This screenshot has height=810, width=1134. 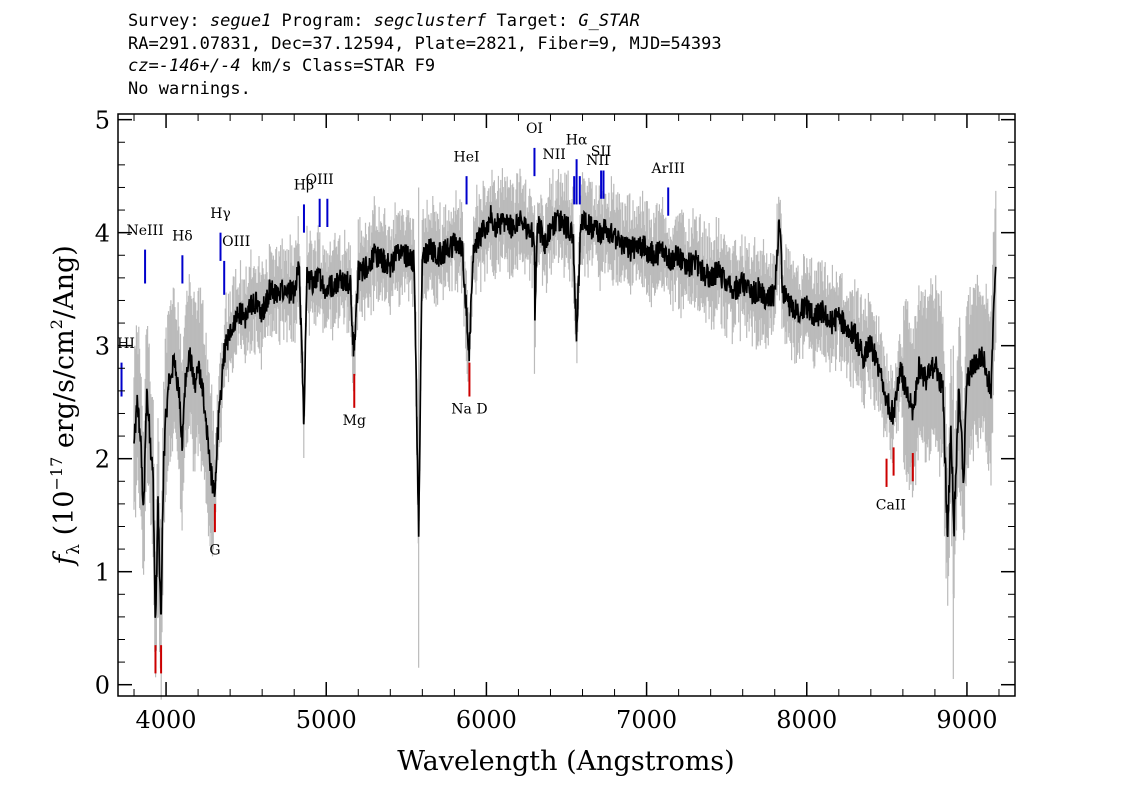 What do you see at coordinates (469, 409) in the screenshot?
I see `line-marker-label: Na D` at bounding box center [469, 409].